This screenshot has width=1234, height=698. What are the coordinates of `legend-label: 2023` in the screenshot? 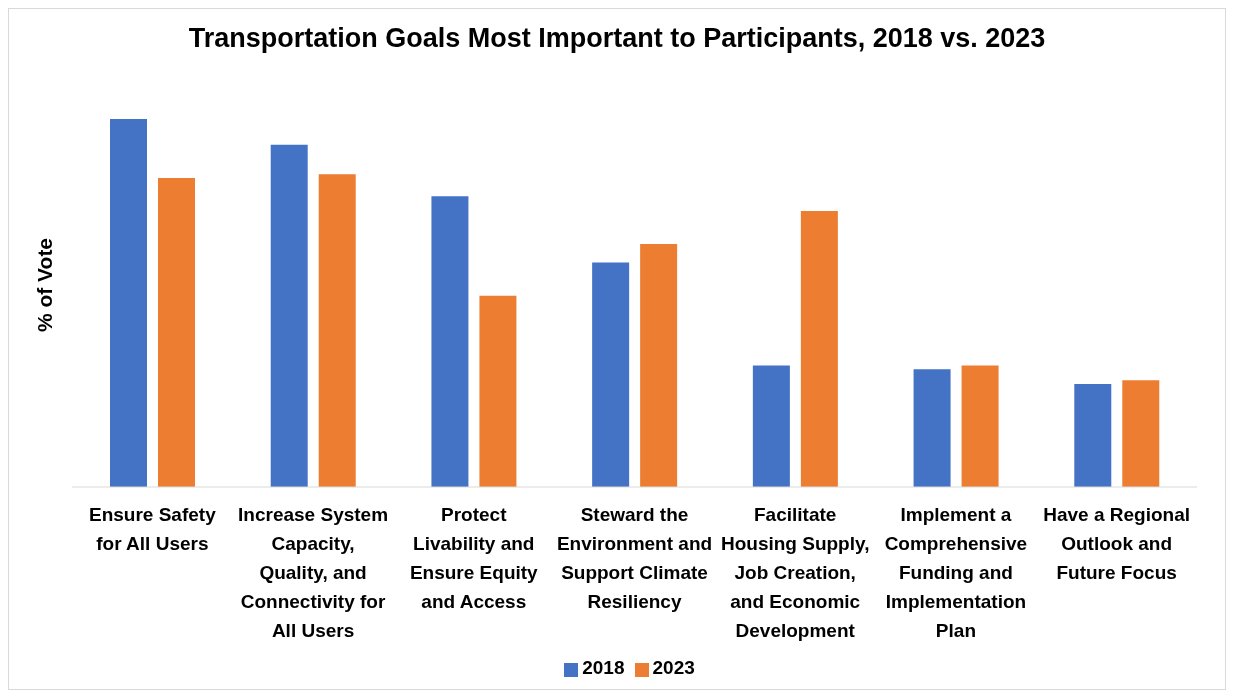 It's located at (673, 667).